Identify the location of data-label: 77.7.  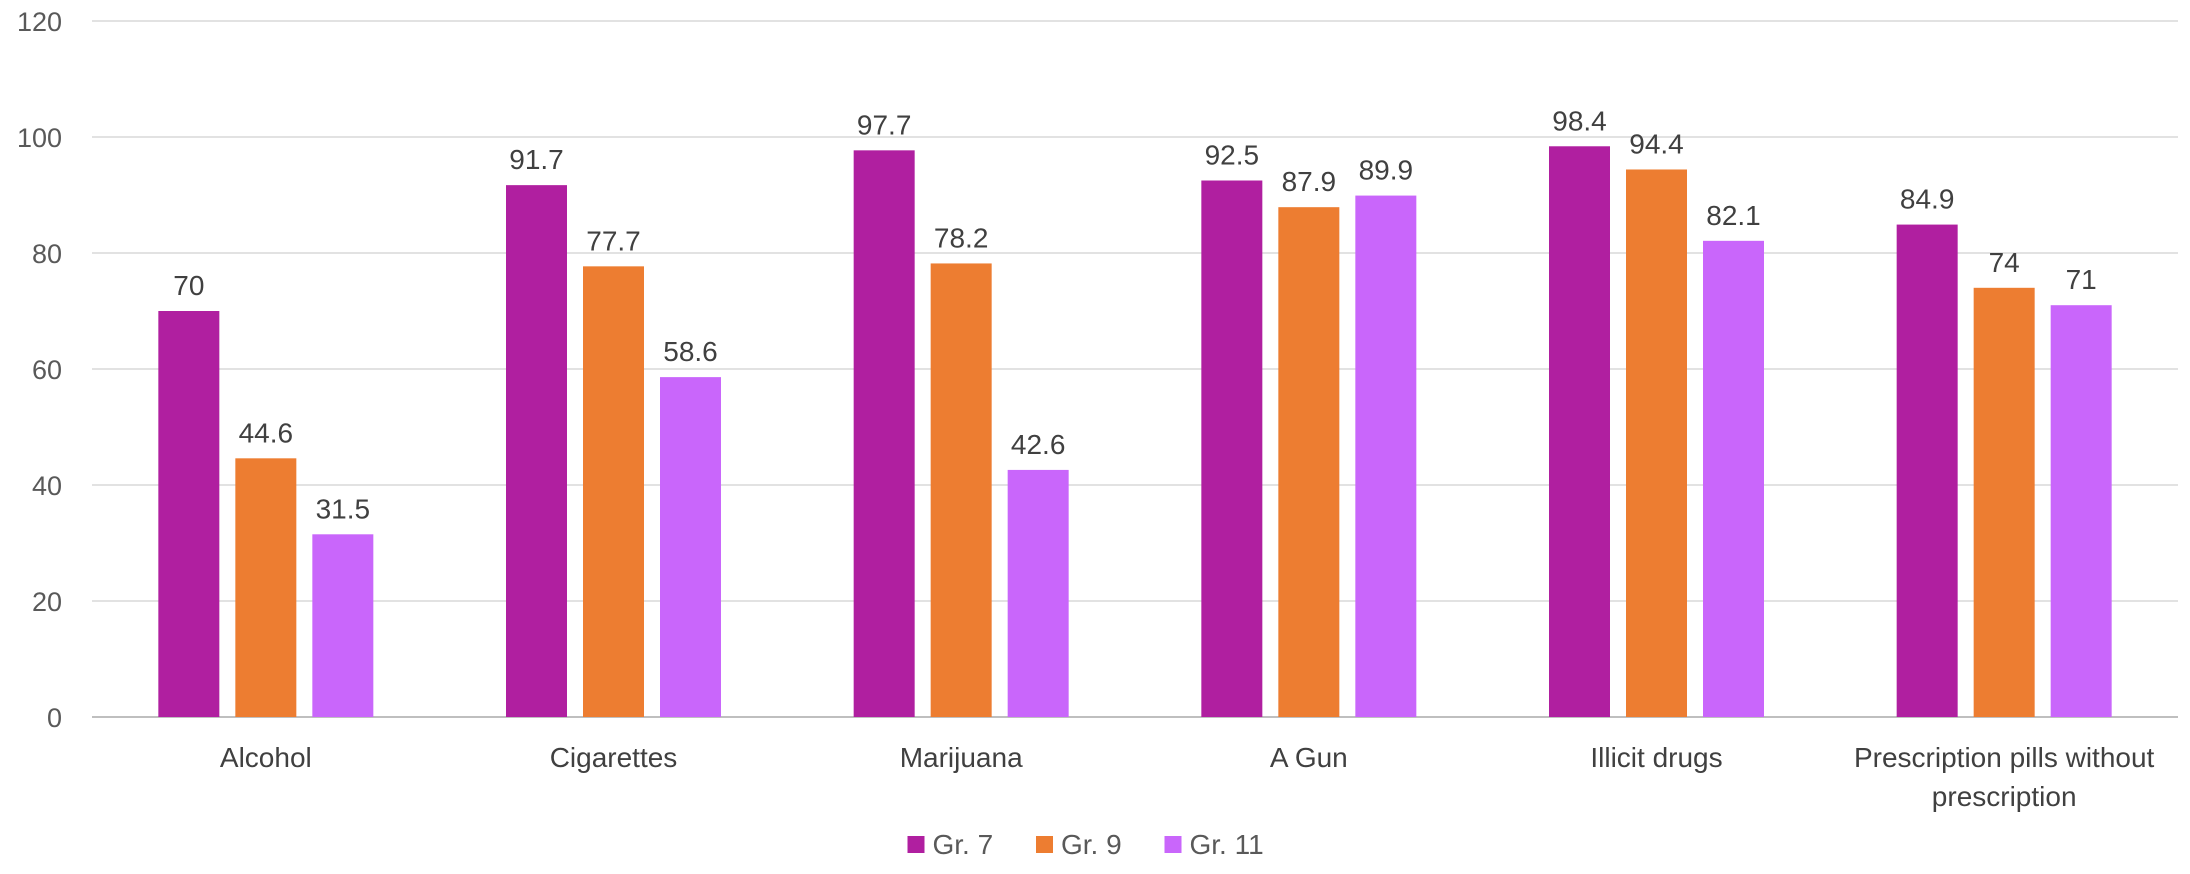
(613, 240).